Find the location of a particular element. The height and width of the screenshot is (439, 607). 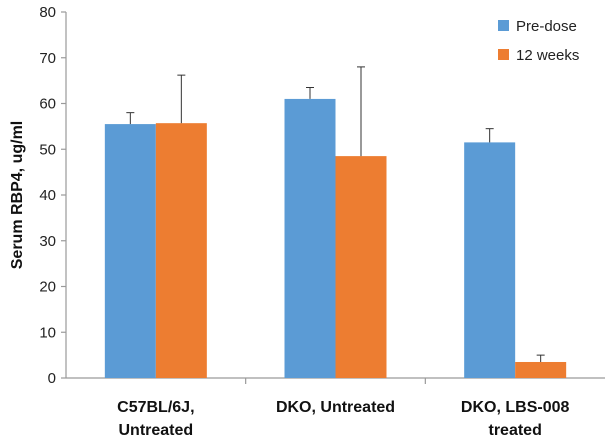

y-tick-label: 30 is located at coordinates (47, 241).